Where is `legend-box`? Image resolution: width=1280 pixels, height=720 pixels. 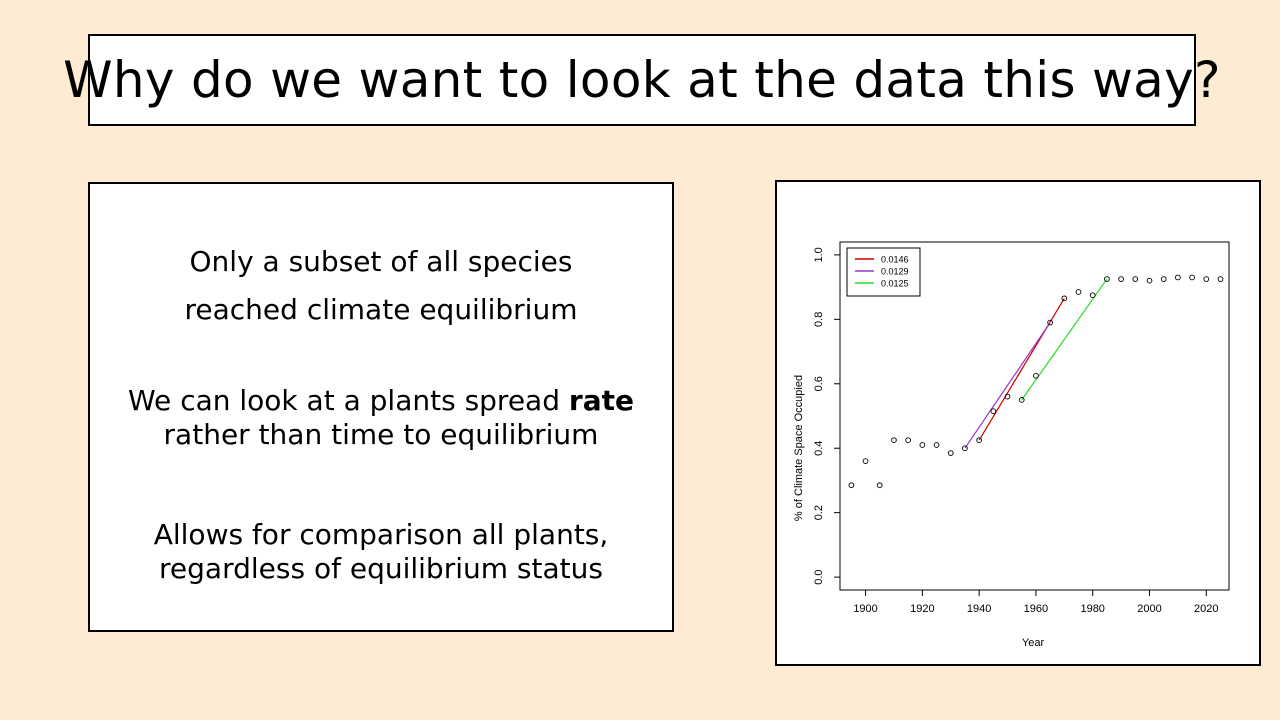
legend-box is located at coordinates (883, 272).